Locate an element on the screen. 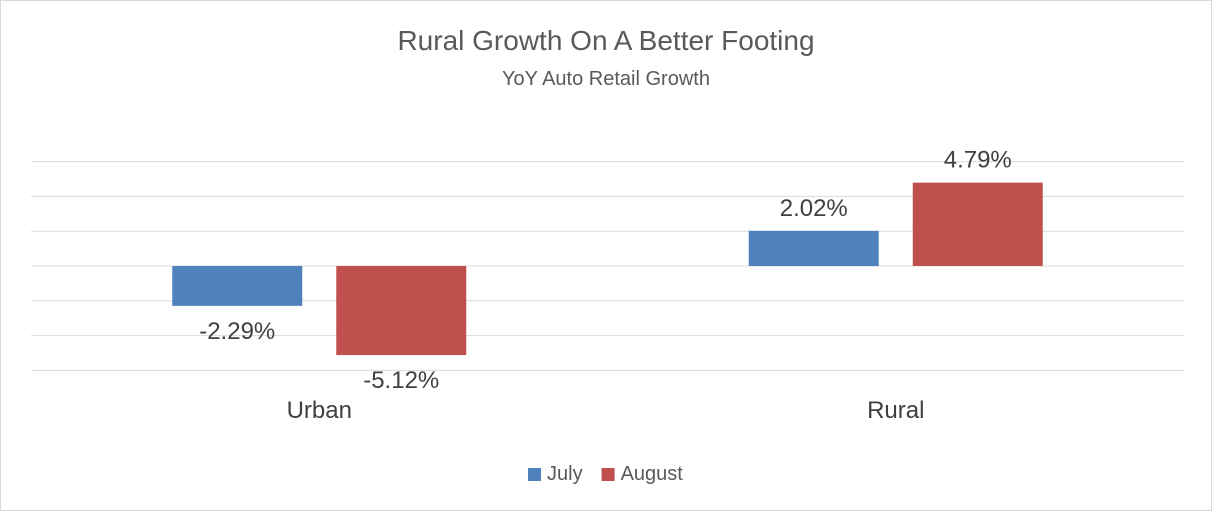  legend-swatch-august is located at coordinates (608, 474).